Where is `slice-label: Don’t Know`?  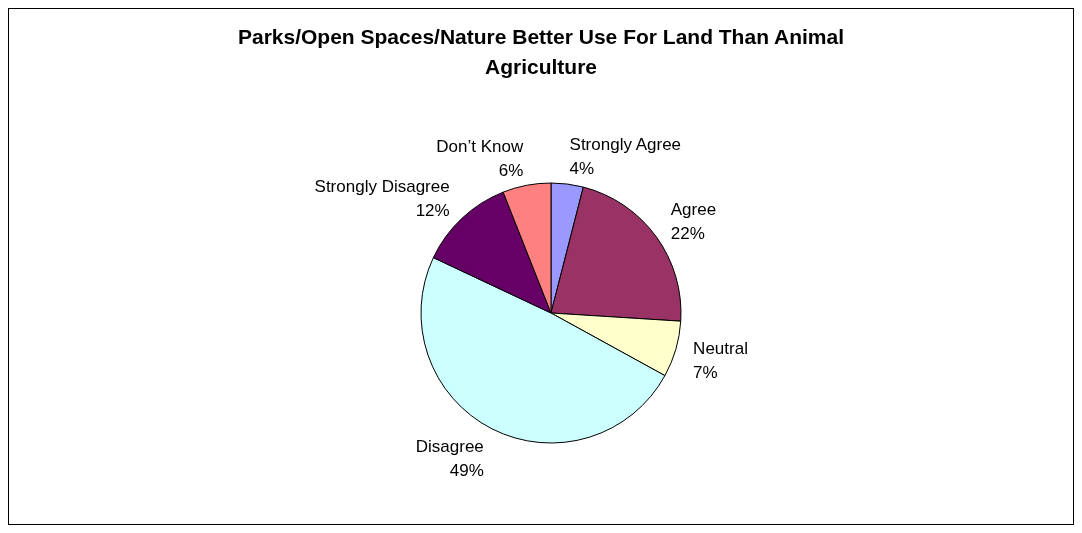 slice-label: Don’t Know is located at coordinates (480, 146).